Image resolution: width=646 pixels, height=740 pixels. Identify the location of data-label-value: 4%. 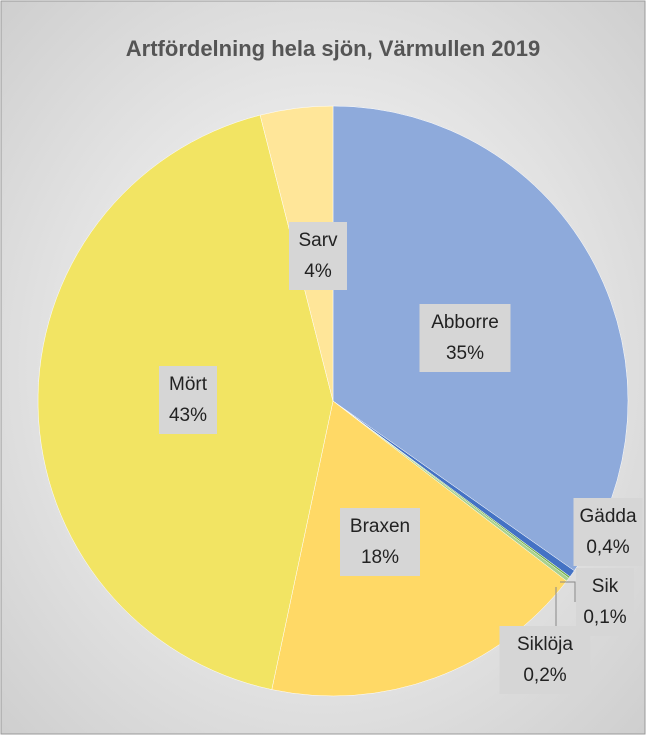
(318, 271).